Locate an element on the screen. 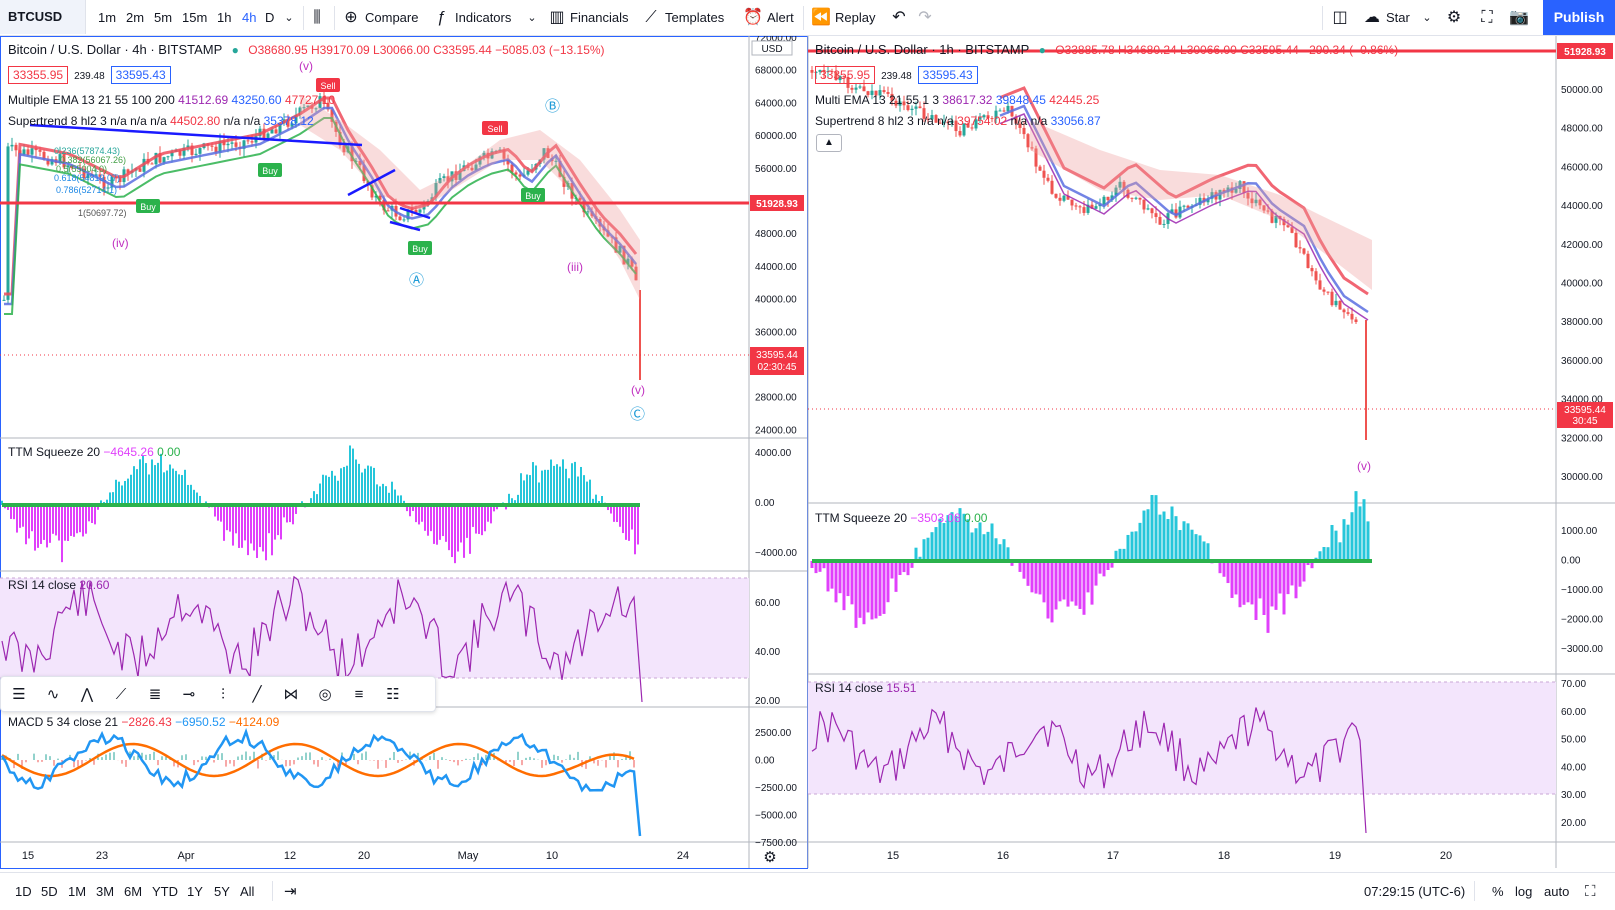  bid-price: 33355.95 is located at coordinates (38, 75).